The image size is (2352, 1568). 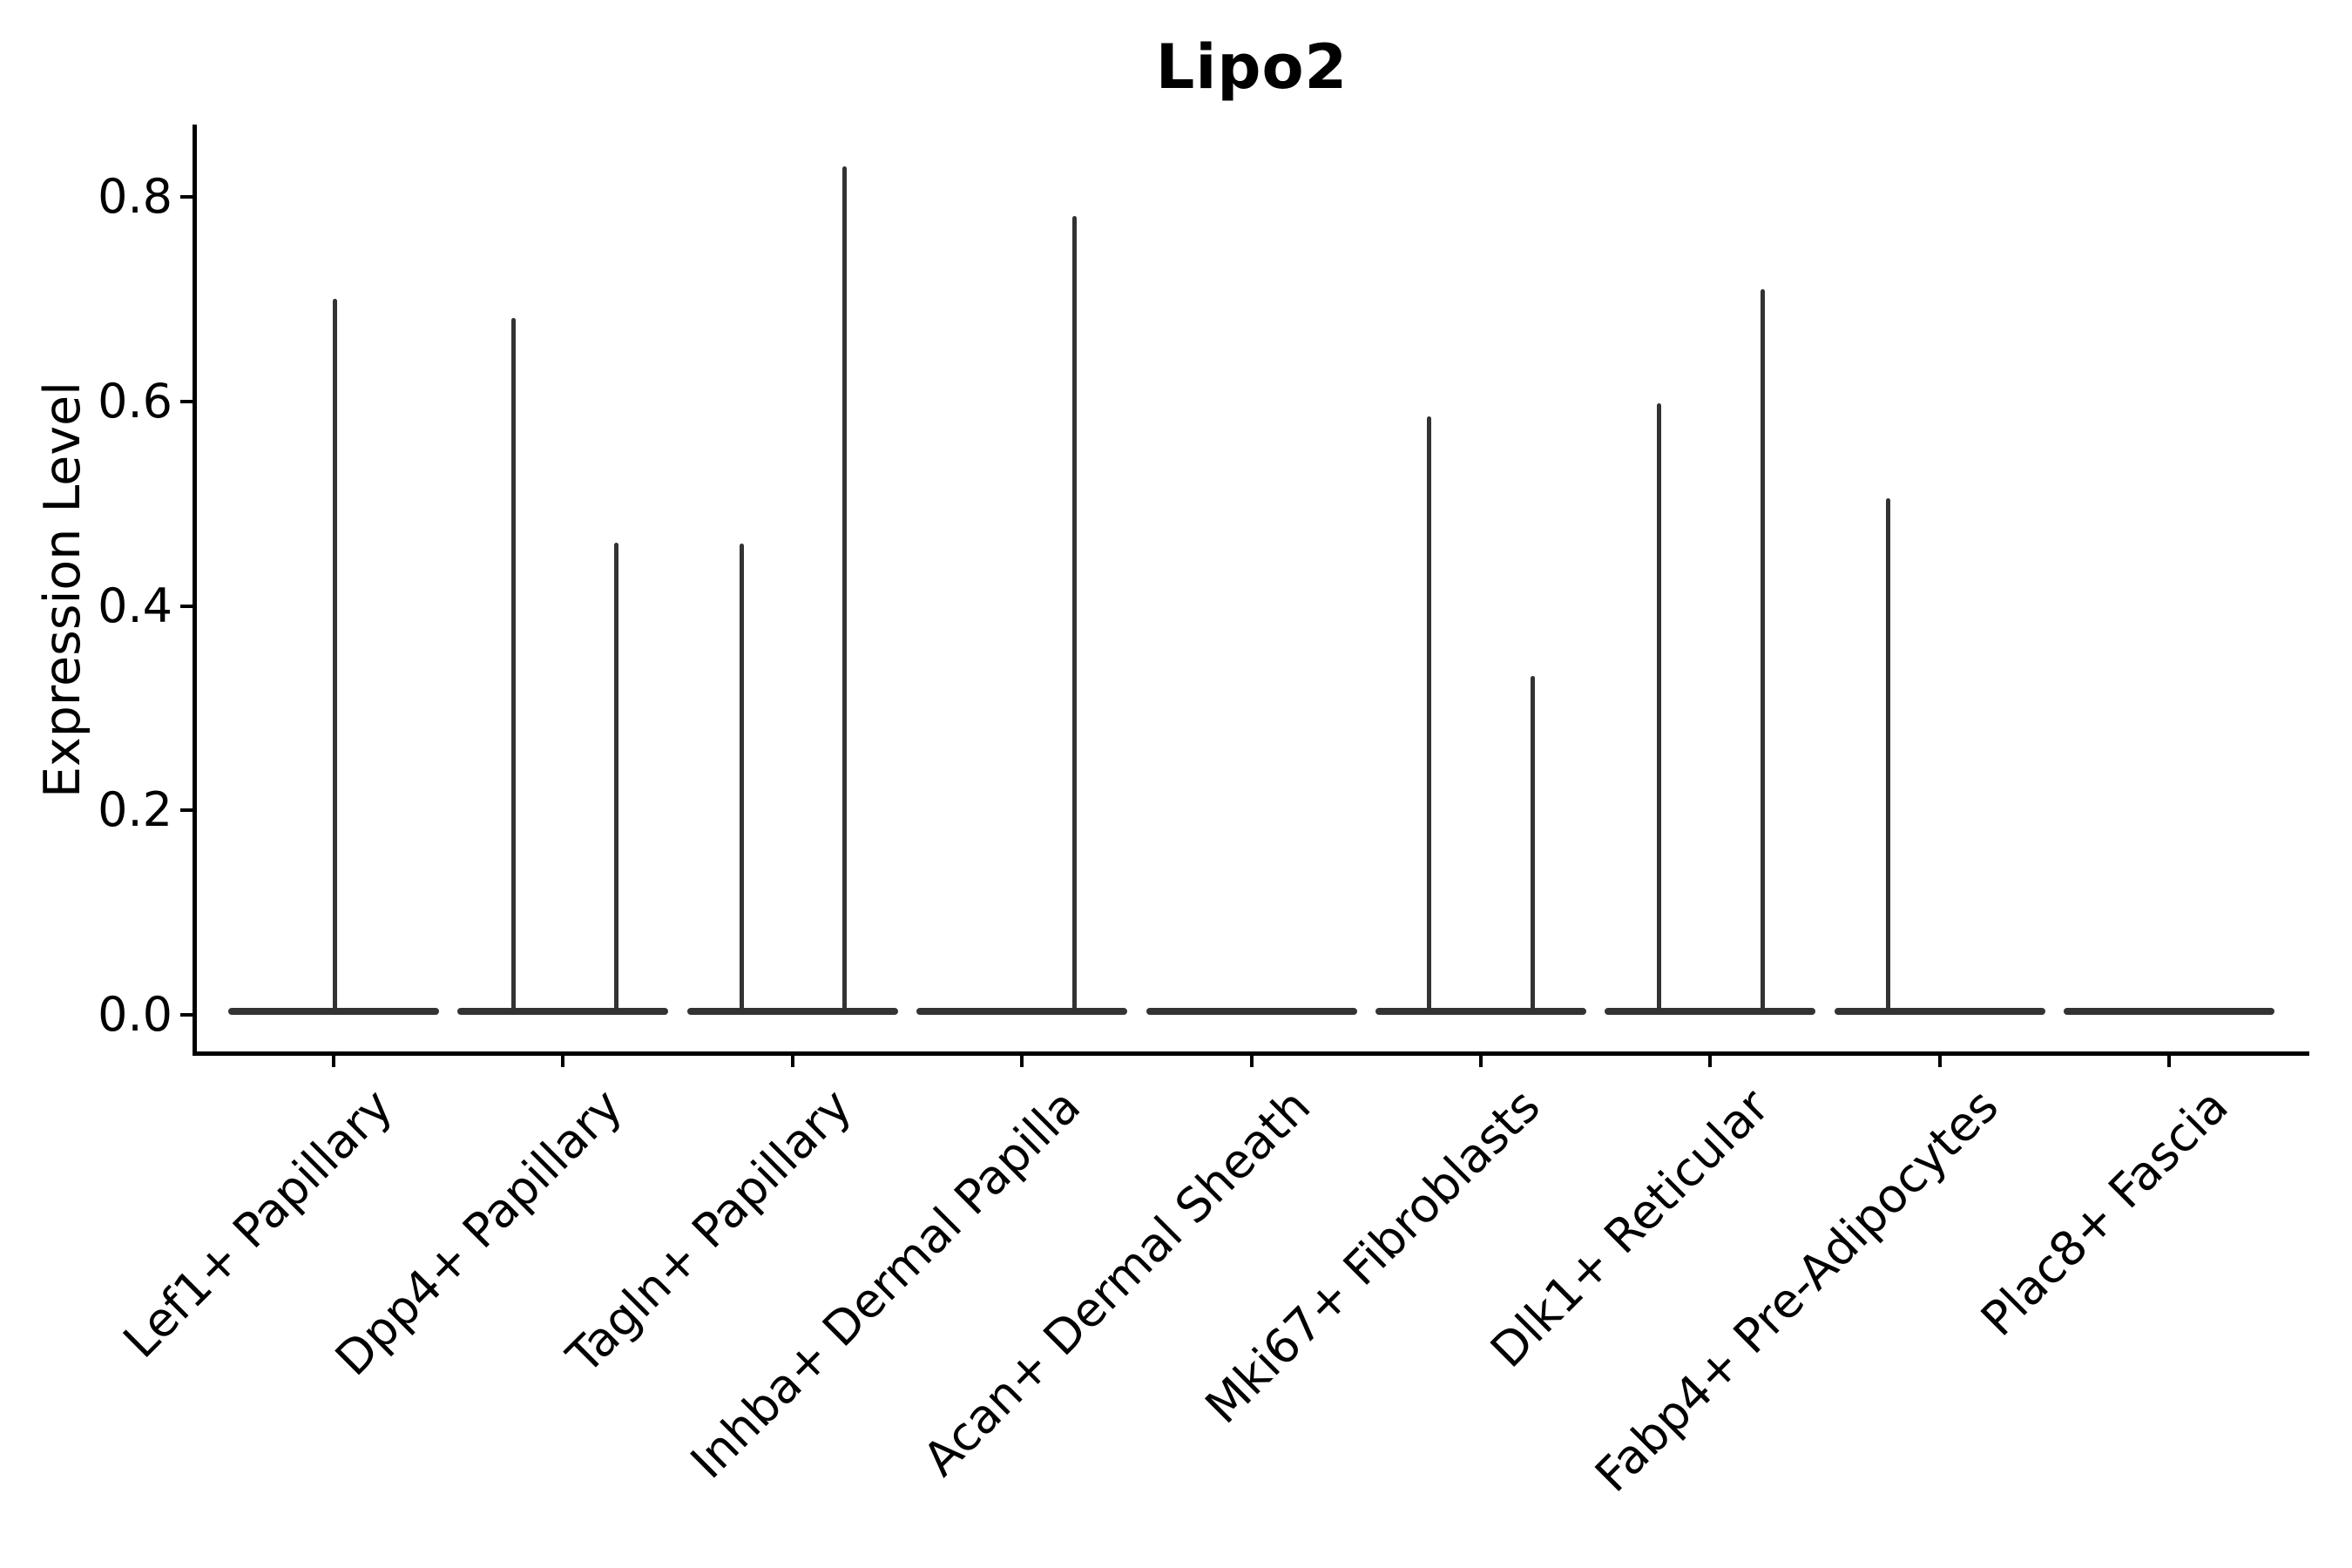 I want to click on y-tick-label: 0.2, so click(x=135, y=810).